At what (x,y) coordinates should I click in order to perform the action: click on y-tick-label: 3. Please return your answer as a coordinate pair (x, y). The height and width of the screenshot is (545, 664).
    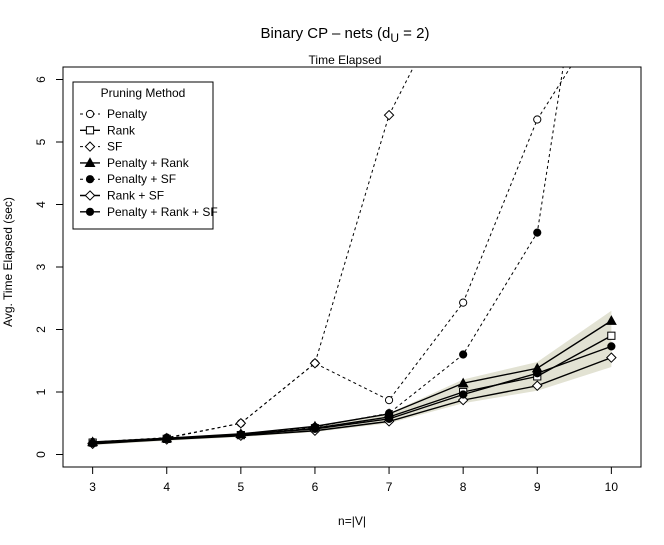
    Looking at the image, I should click on (41, 266).